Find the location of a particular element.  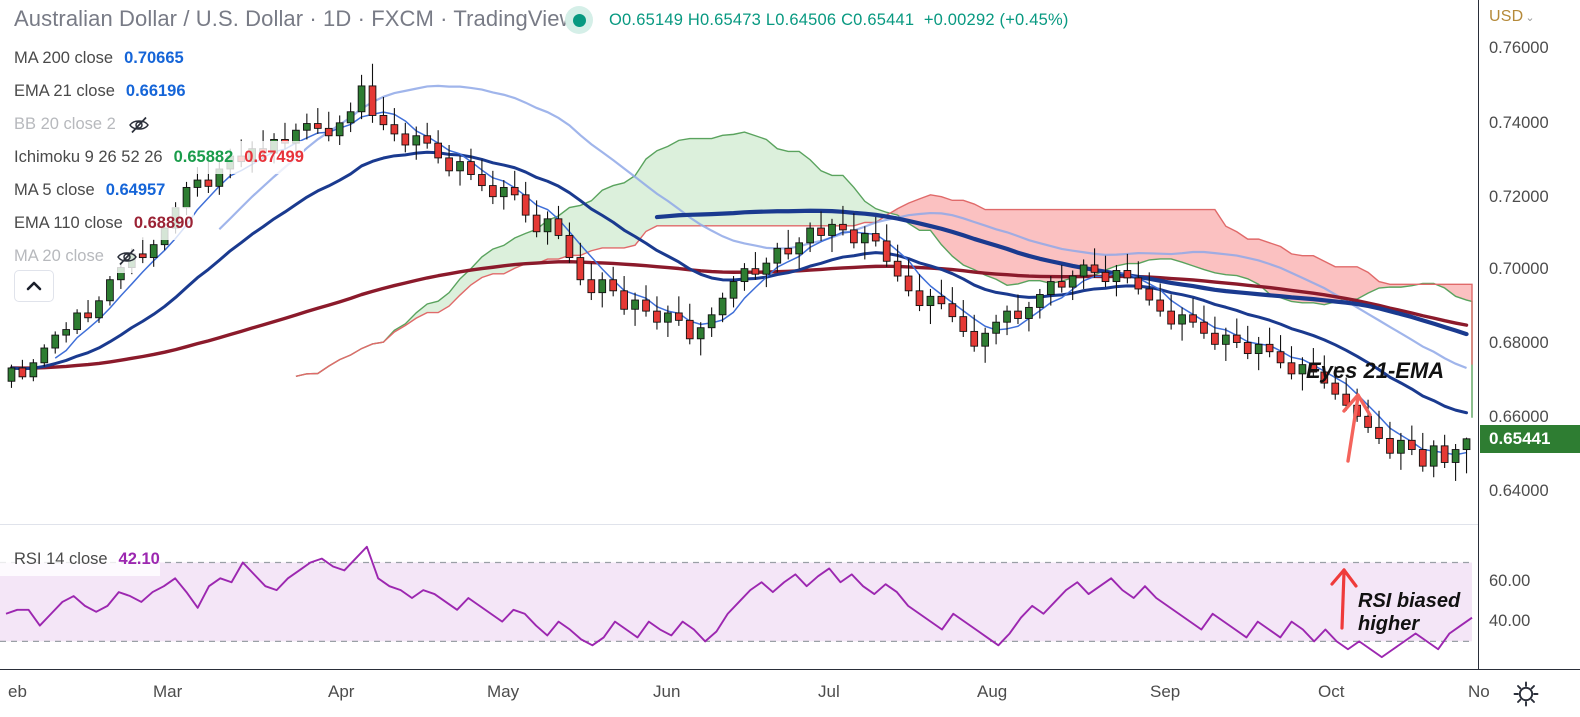

legend-name-rsi: RSI 14 close is located at coordinates (61, 559).